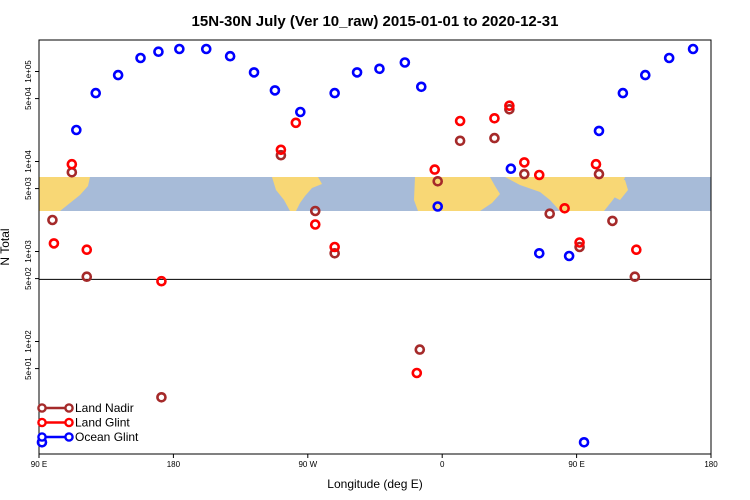 This screenshot has width=750, height=500. I want to click on legend-label-ocean-glint: Ocean Glint, so click(107, 437).